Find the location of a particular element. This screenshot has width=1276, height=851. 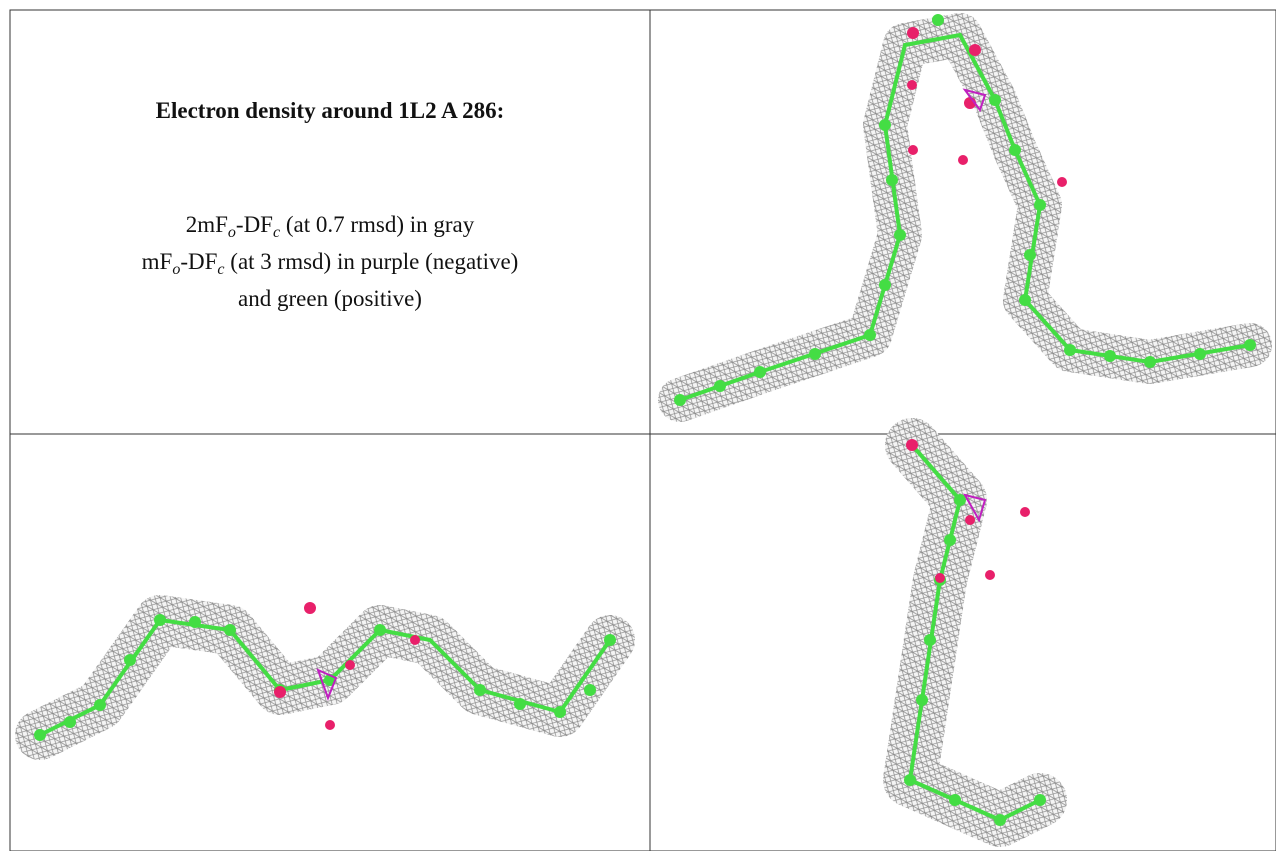

panel-title: Electron density around 1L2 A 286: is located at coordinates (330, 110).